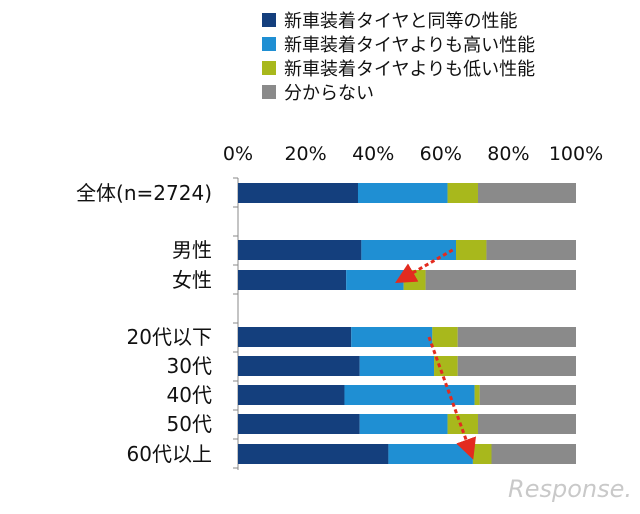  Describe the element at coordinates (305, 154) in the screenshot. I see `x-tick-label: 20%` at that location.